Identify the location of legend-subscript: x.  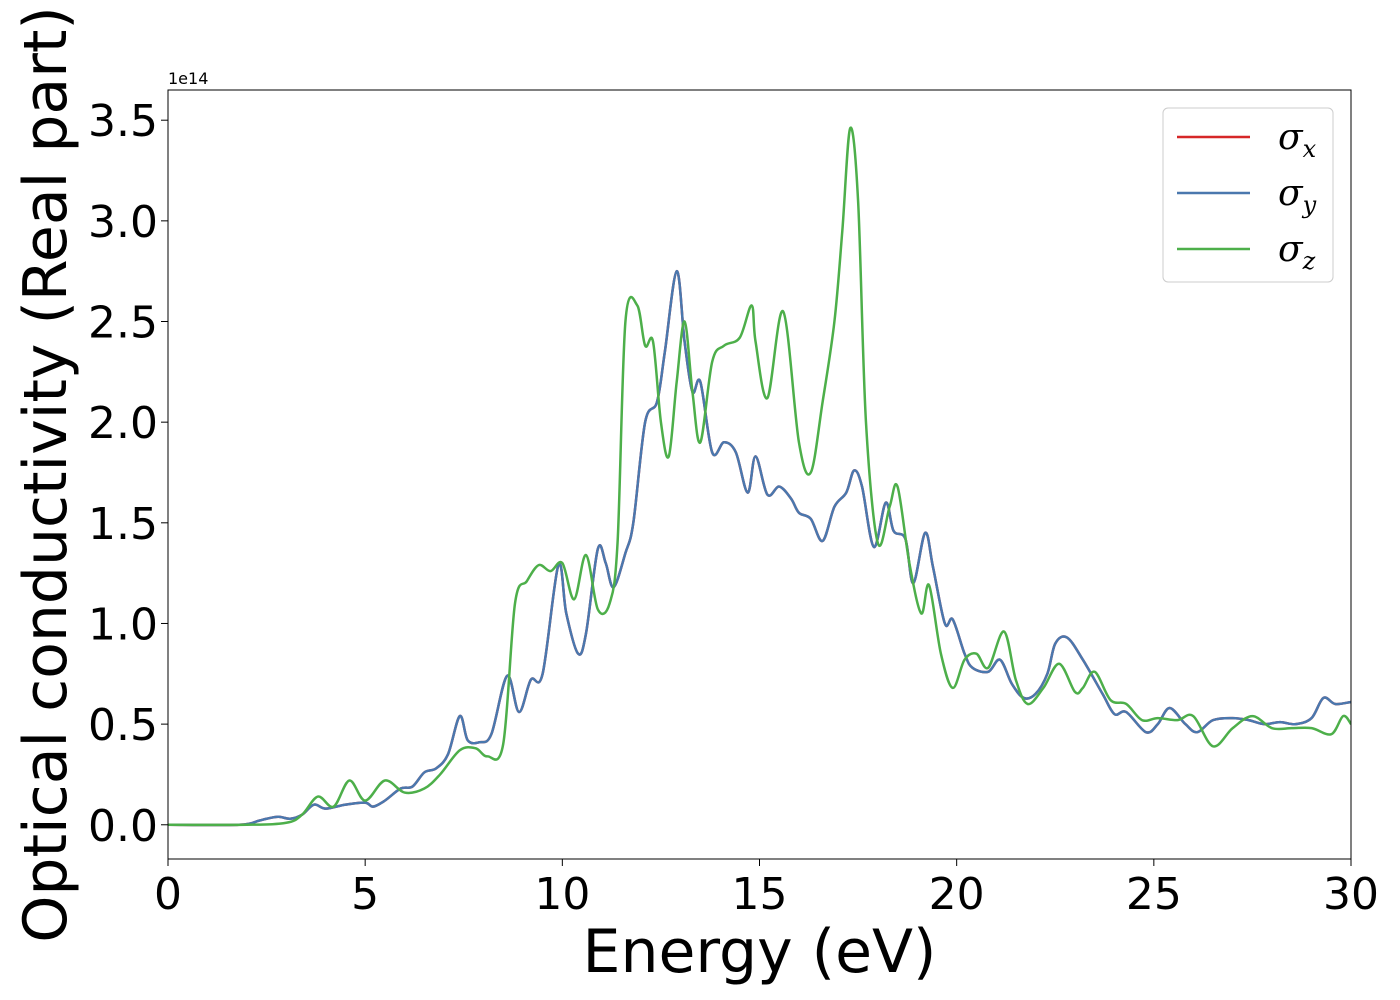
(1310, 149).